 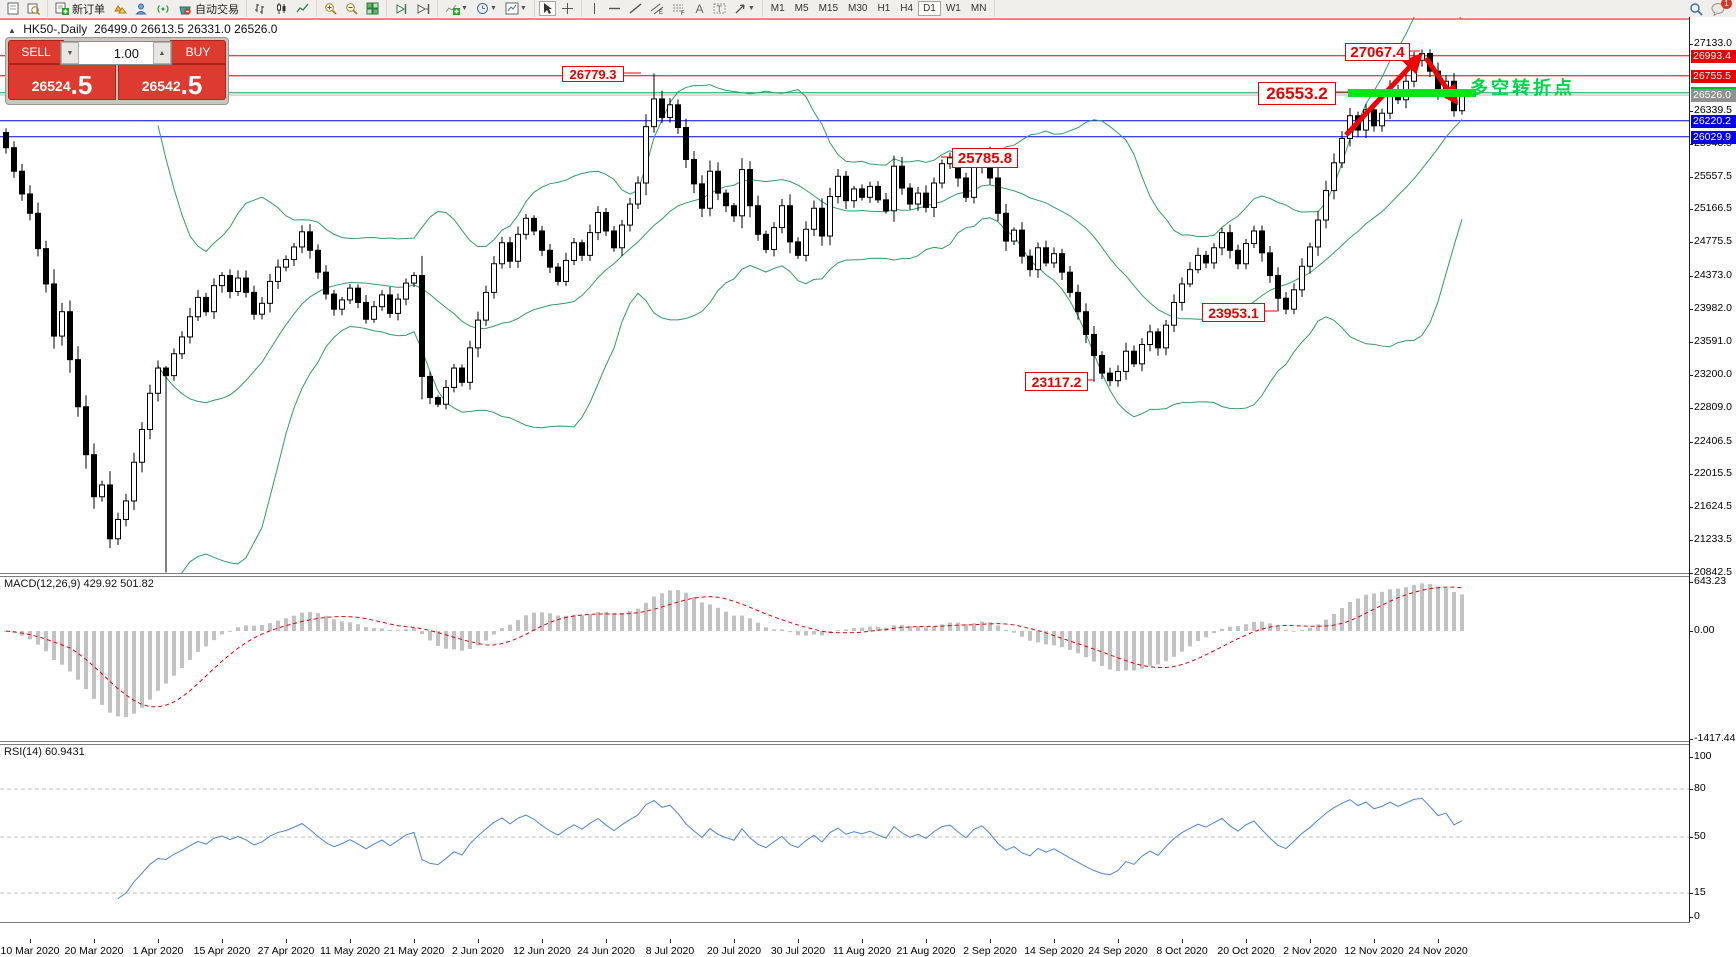 What do you see at coordinates (542, 951) in the screenshot?
I see `date-axis-label: 12 Jun 2020` at bounding box center [542, 951].